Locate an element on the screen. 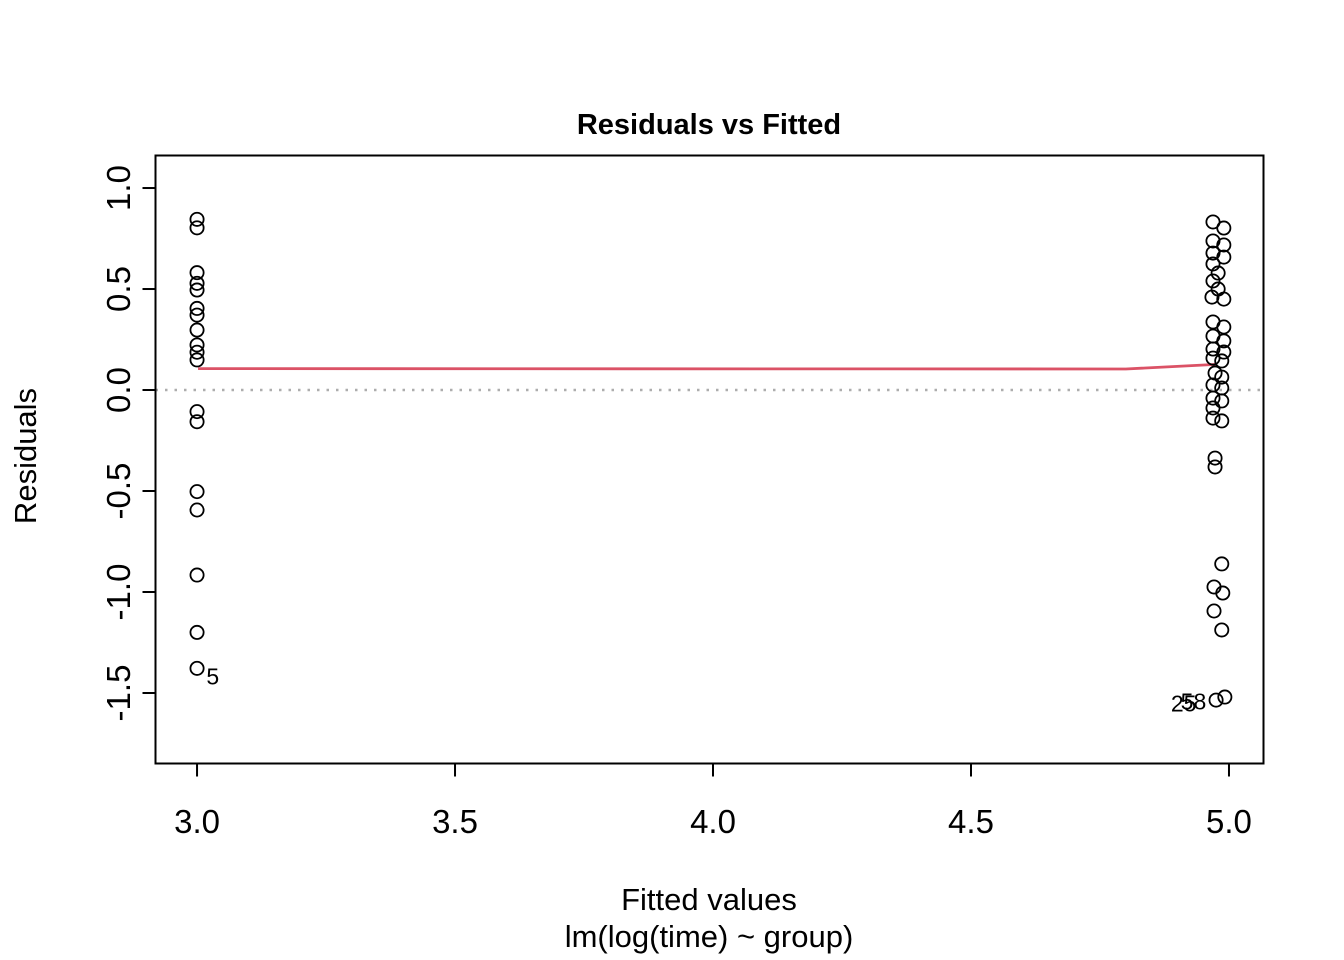 The width and height of the screenshot is (1344, 960). y-tick-label: 0.0 is located at coordinates (118, 390).